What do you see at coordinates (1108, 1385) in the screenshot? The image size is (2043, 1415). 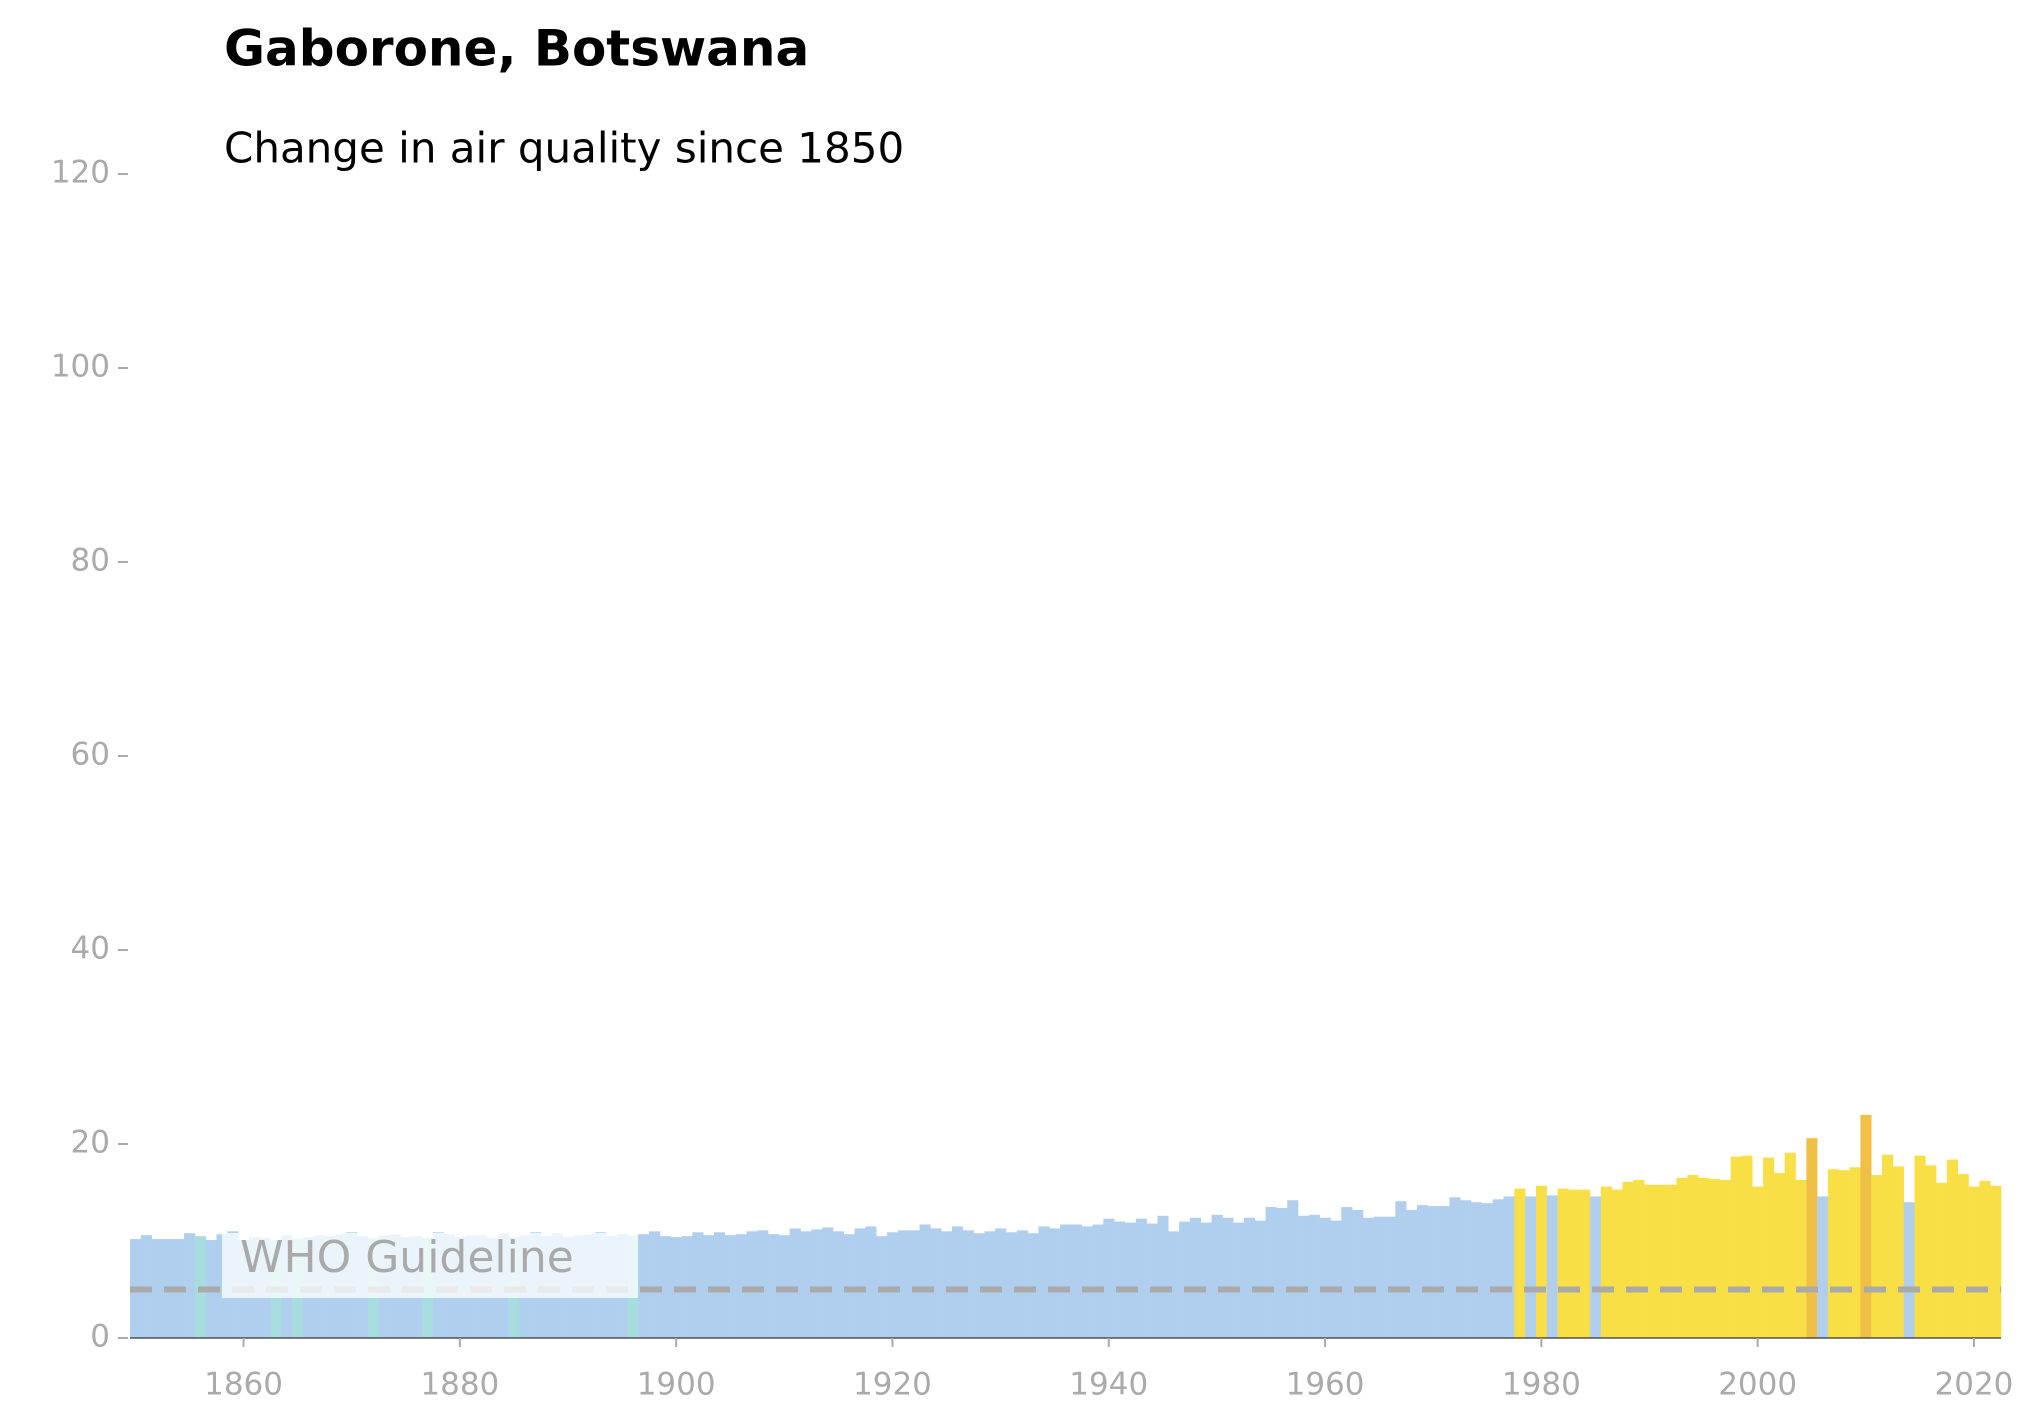 I see `x-tick-label: 1940` at bounding box center [1108, 1385].